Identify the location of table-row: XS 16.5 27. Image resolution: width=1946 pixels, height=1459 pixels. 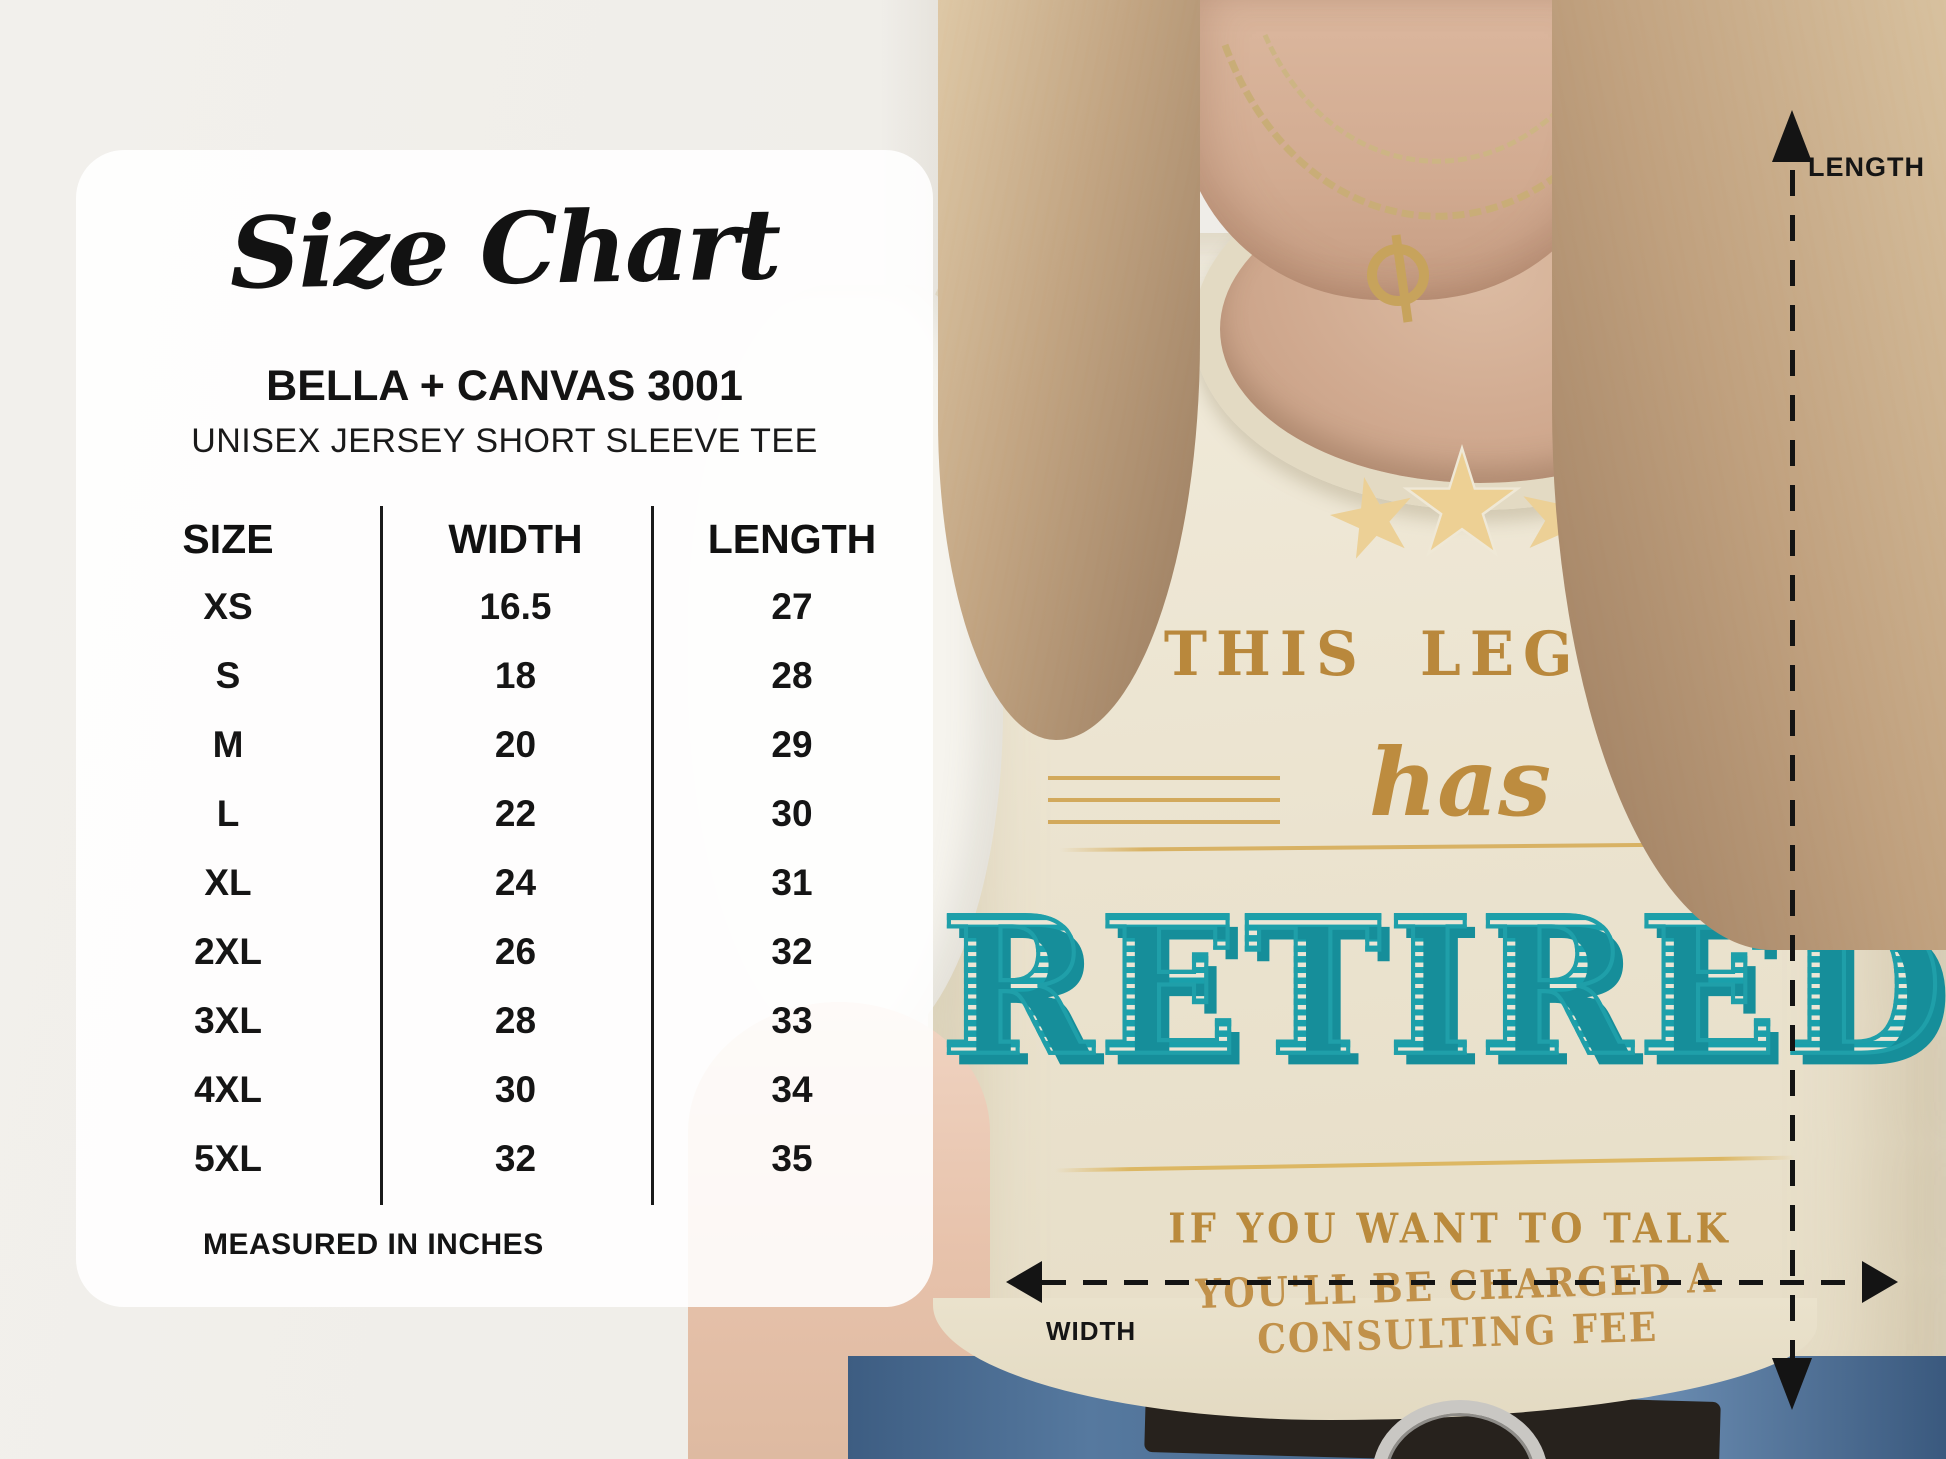
(504, 606).